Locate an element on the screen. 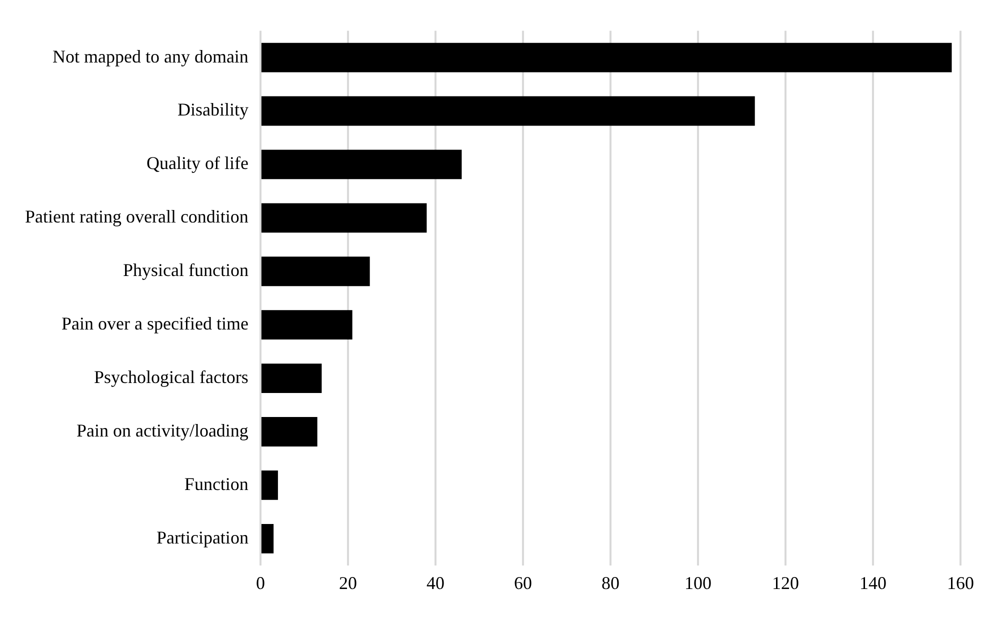  y-tick-label: Pain over a specified time is located at coordinates (155, 324).